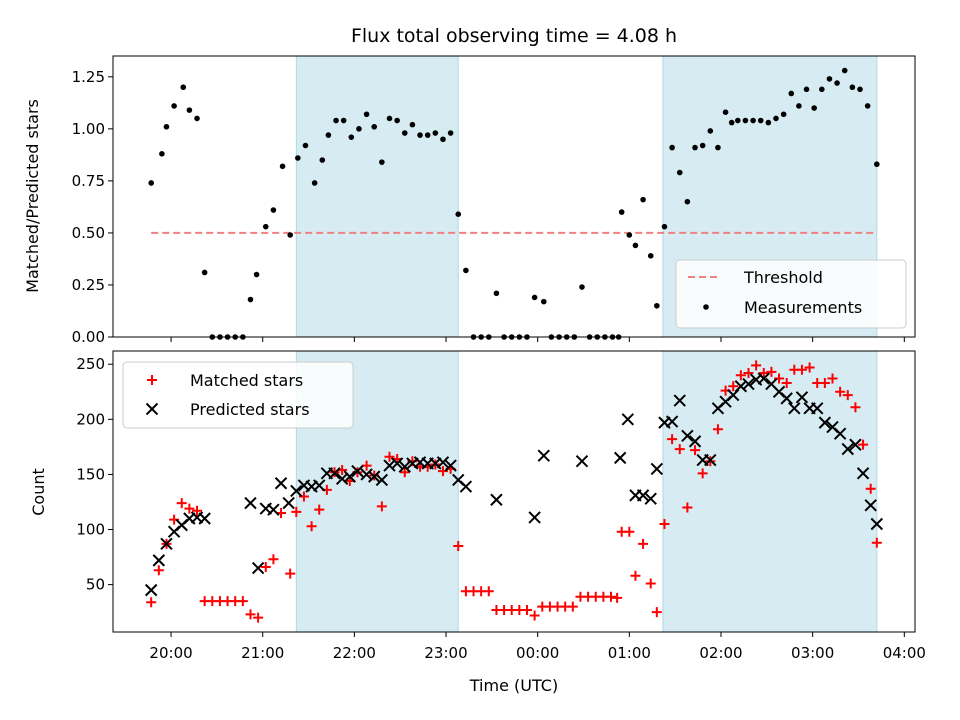 The image size is (960, 720). What do you see at coordinates (152, 380) in the screenshot?
I see `legend-matched-swatch` at bounding box center [152, 380].